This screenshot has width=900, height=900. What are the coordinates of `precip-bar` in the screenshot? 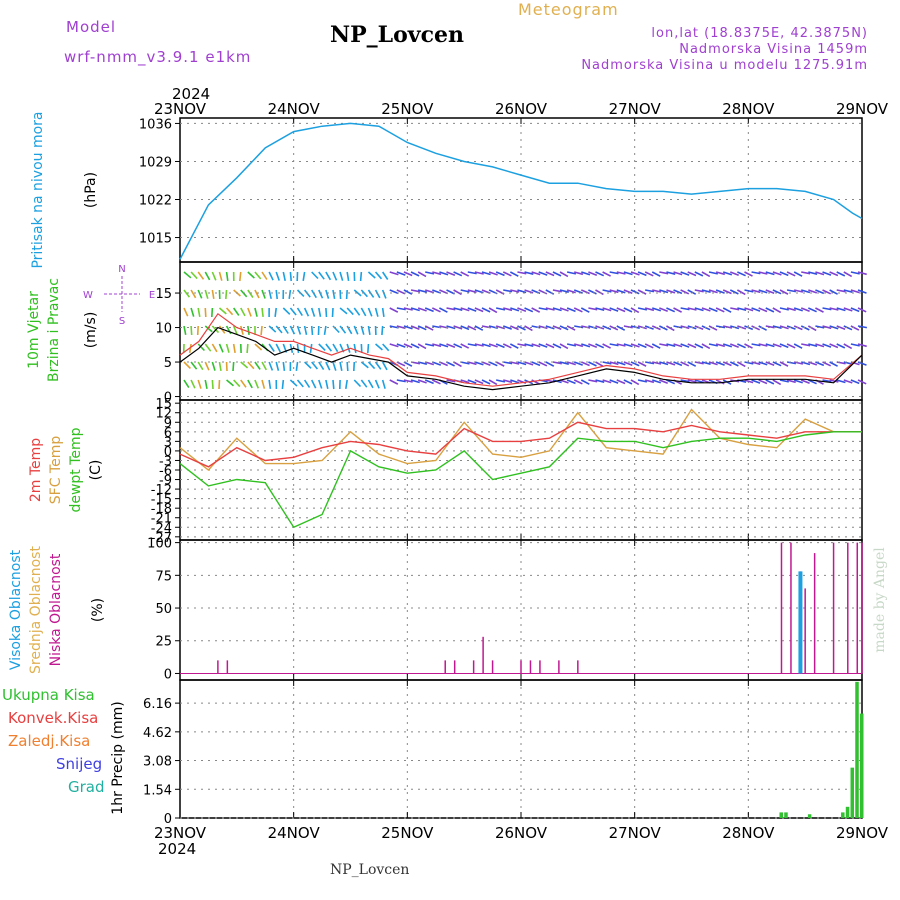 It's located at (857, 749).